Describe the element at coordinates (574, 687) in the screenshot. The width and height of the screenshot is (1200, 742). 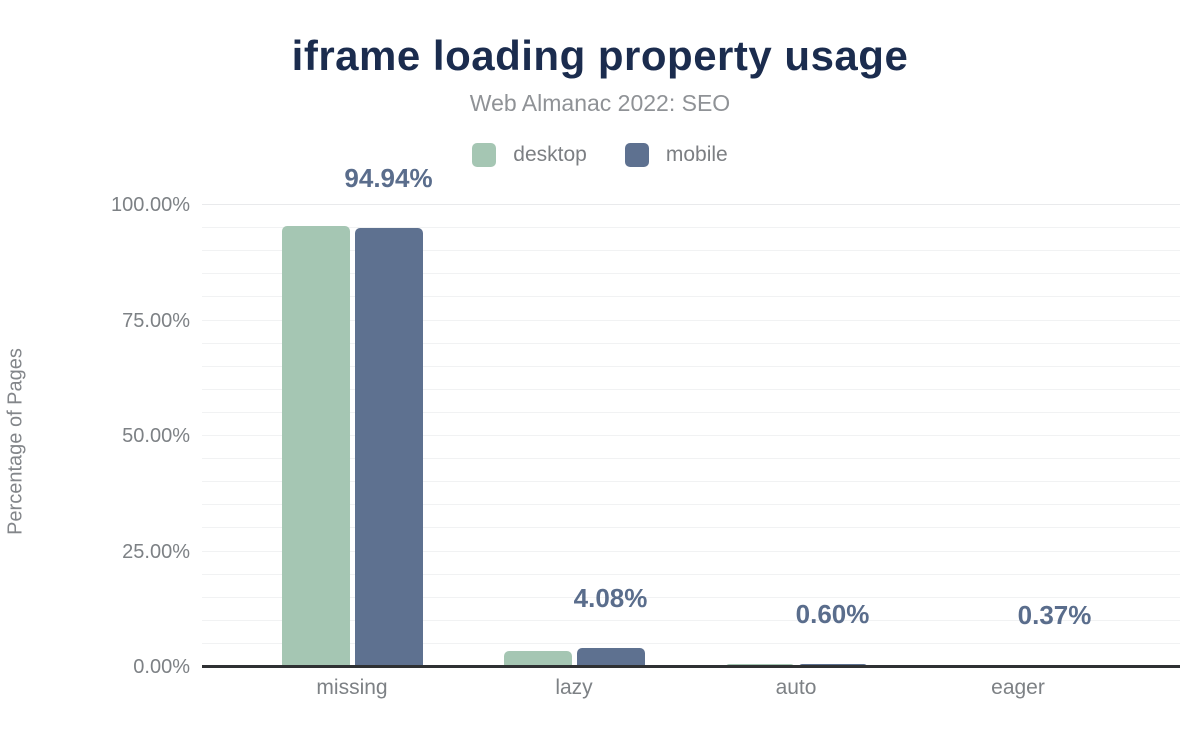
I see `x-tick-label-lazy: lazy` at that location.